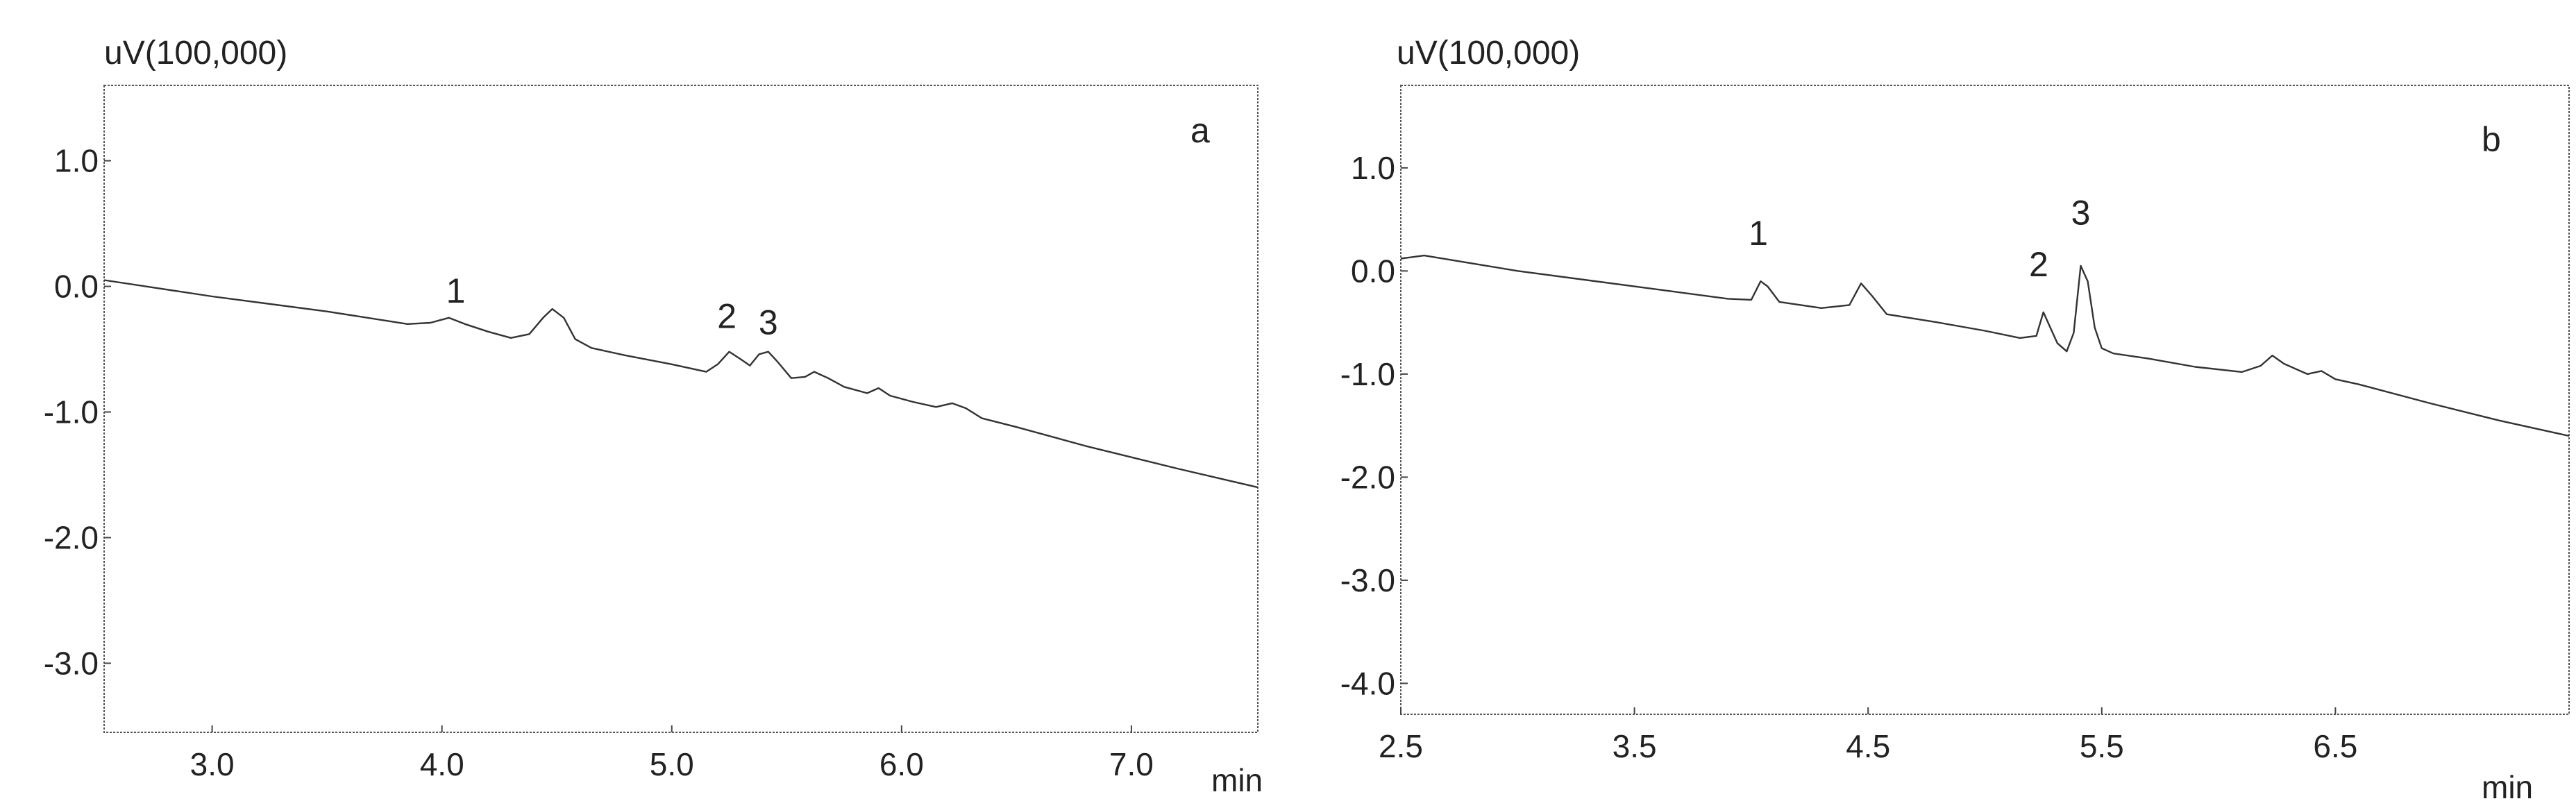 The width and height of the screenshot is (2576, 808). I want to click on y-tick-label-a: 0.0, so click(76, 287).